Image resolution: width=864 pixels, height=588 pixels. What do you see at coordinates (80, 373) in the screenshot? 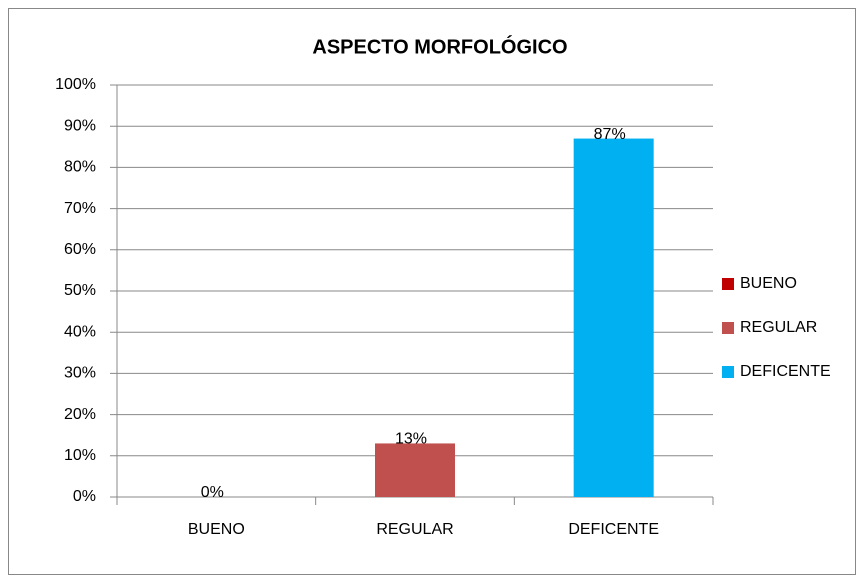
I see `y-tick-label: 30%` at bounding box center [80, 373].